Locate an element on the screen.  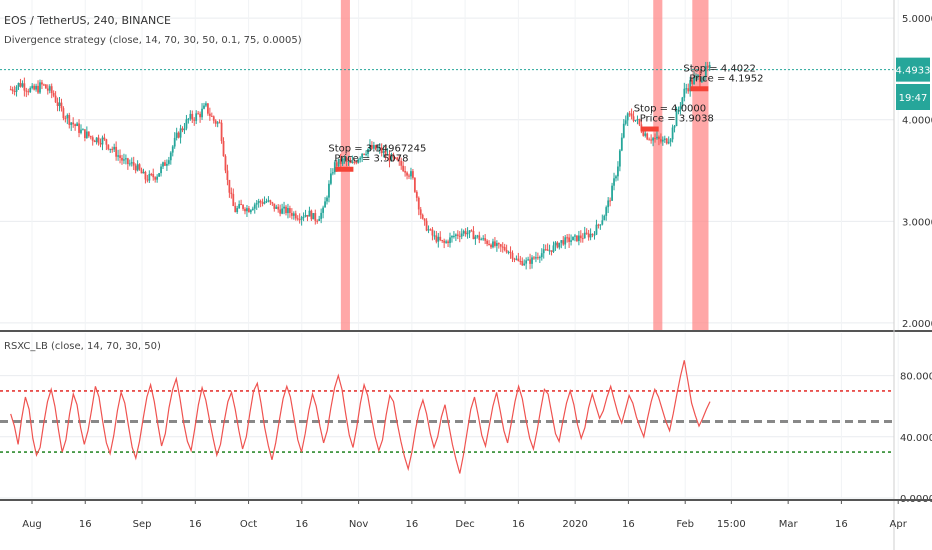
time-tick-label: Oct is located at coordinates (248, 524).